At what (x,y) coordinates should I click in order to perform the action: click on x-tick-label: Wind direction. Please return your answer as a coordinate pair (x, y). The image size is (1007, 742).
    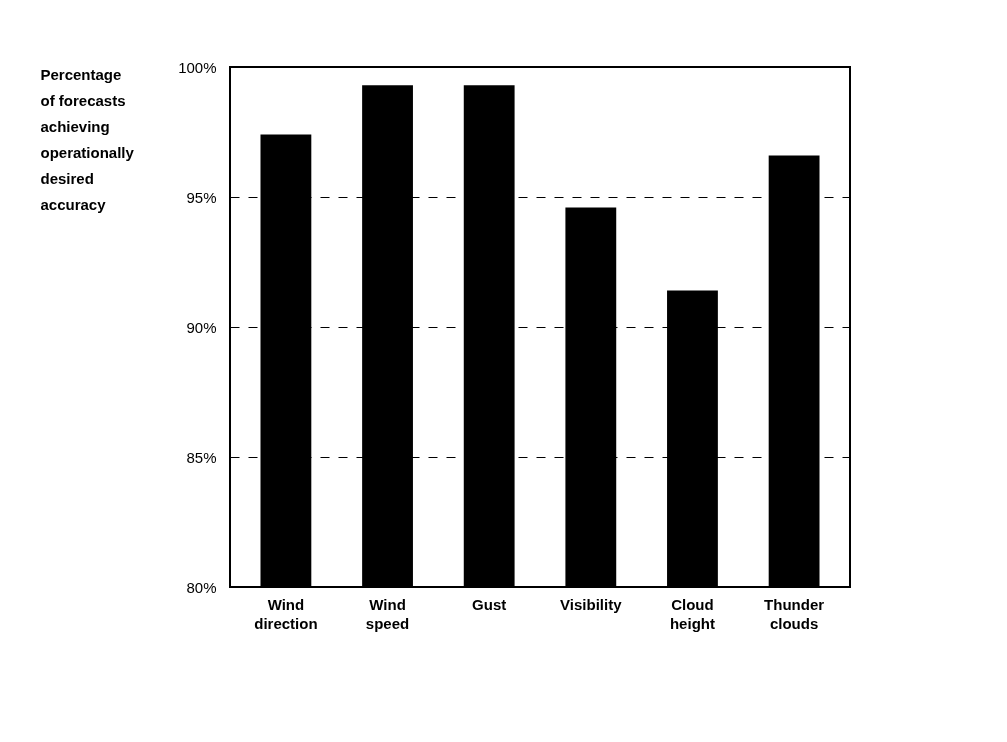
    Looking at the image, I should click on (286, 613).